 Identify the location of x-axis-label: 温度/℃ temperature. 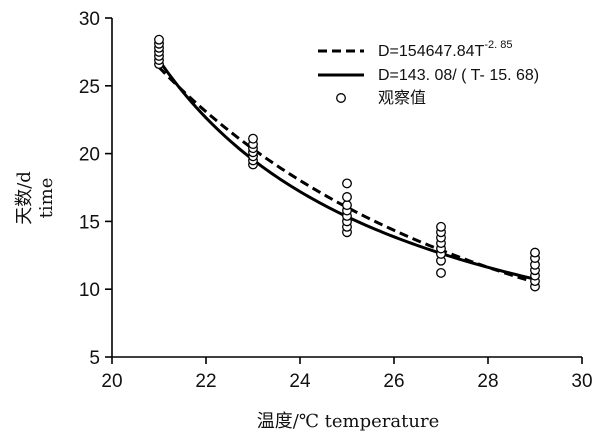
(348, 421).